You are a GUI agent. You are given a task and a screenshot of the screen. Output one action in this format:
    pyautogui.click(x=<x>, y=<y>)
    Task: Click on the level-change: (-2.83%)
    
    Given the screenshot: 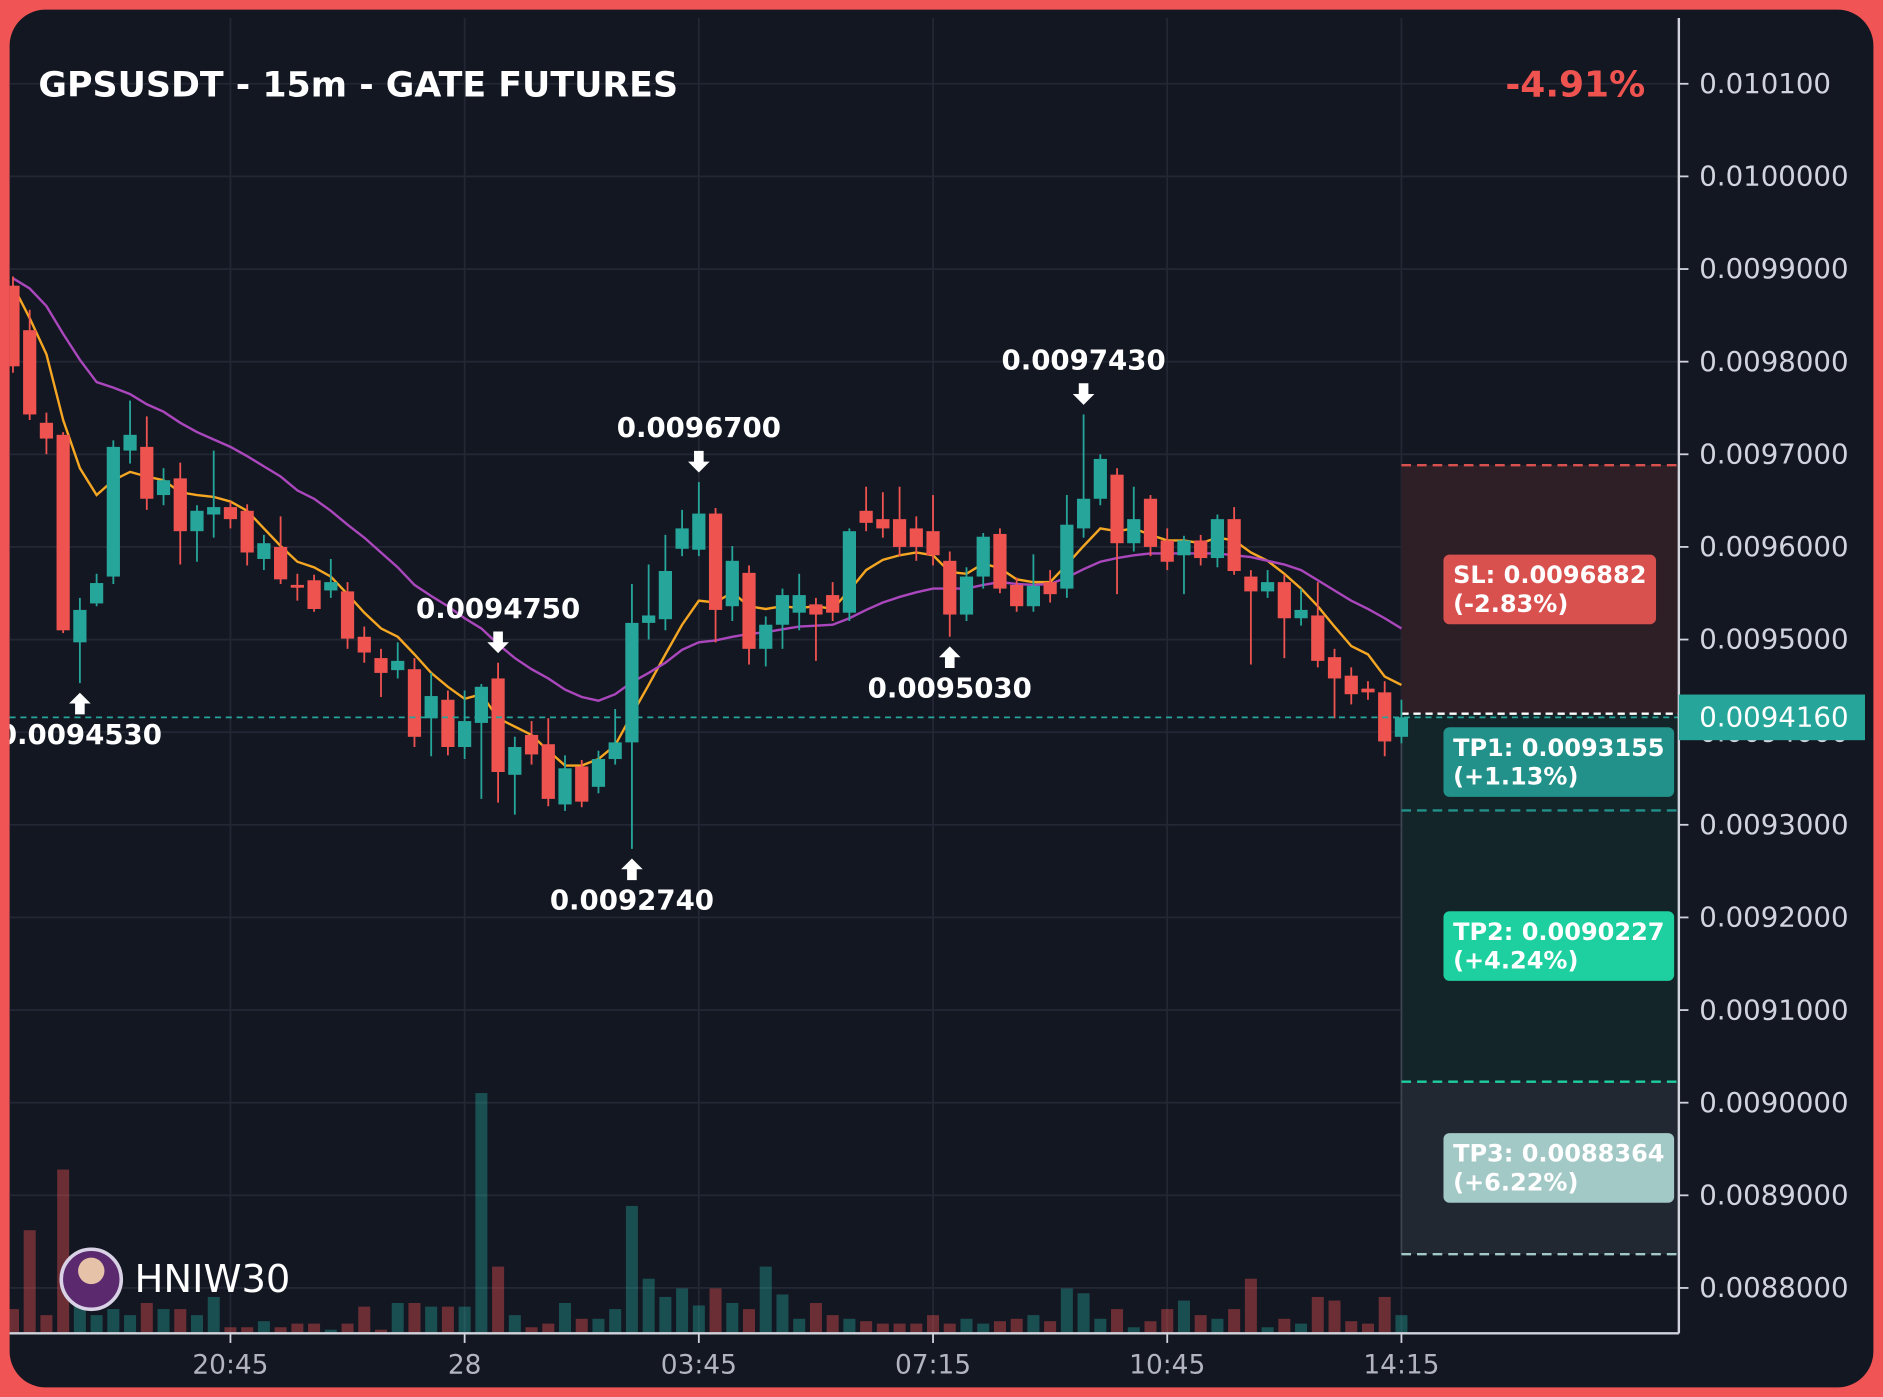 What is the action you would take?
    pyautogui.click(x=1510, y=604)
    